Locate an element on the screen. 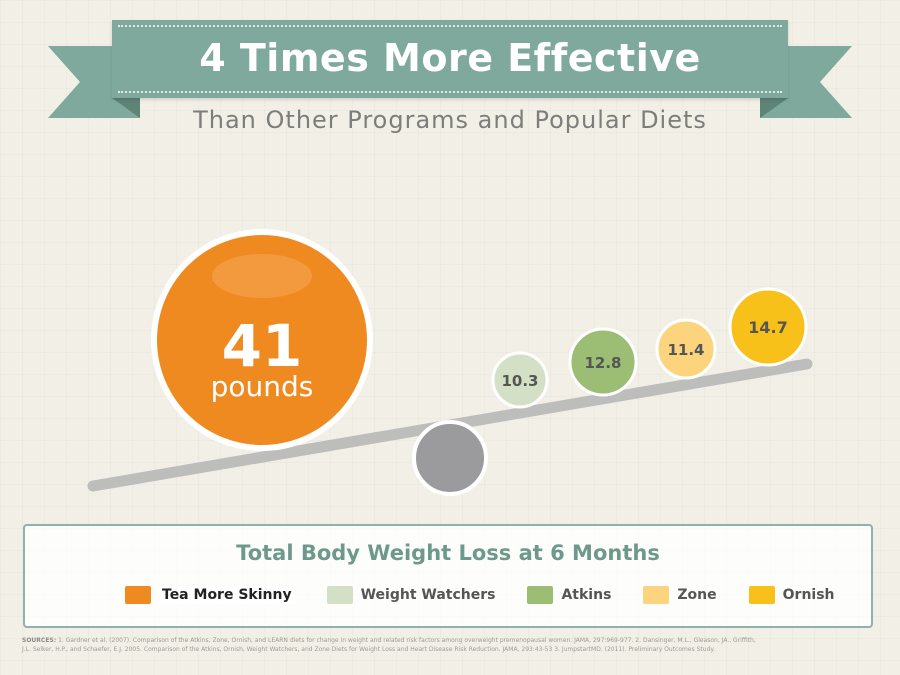 This screenshot has width=900, height=675. ribbon-fold-right is located at coordinates (774, 108).